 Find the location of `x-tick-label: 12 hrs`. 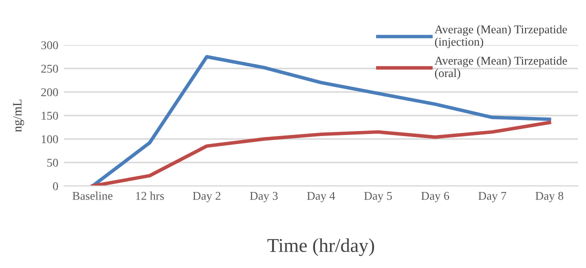

x-tick-label: 12 hrs is located at coordinates (150, 196).